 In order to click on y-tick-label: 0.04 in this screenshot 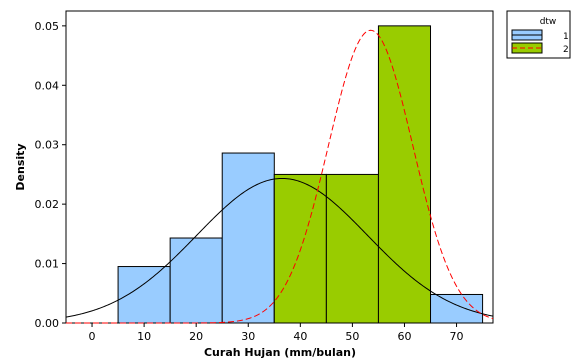, I will do `click(47, 85)`.